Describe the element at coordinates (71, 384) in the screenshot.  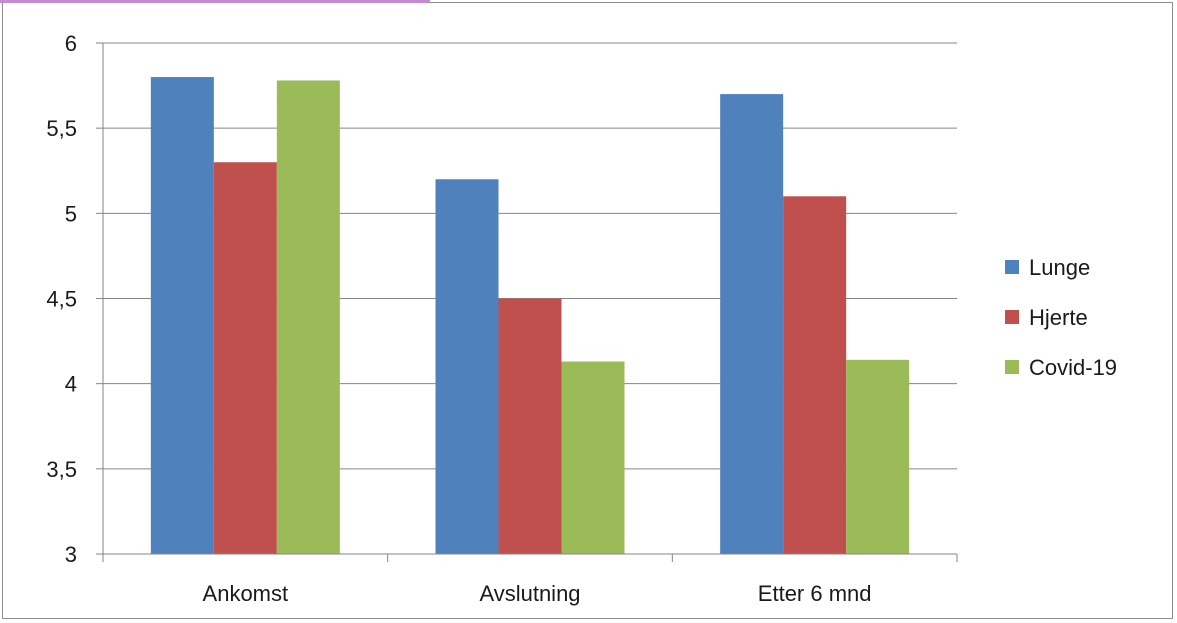
I see `y-tick-label: 4` at that location.